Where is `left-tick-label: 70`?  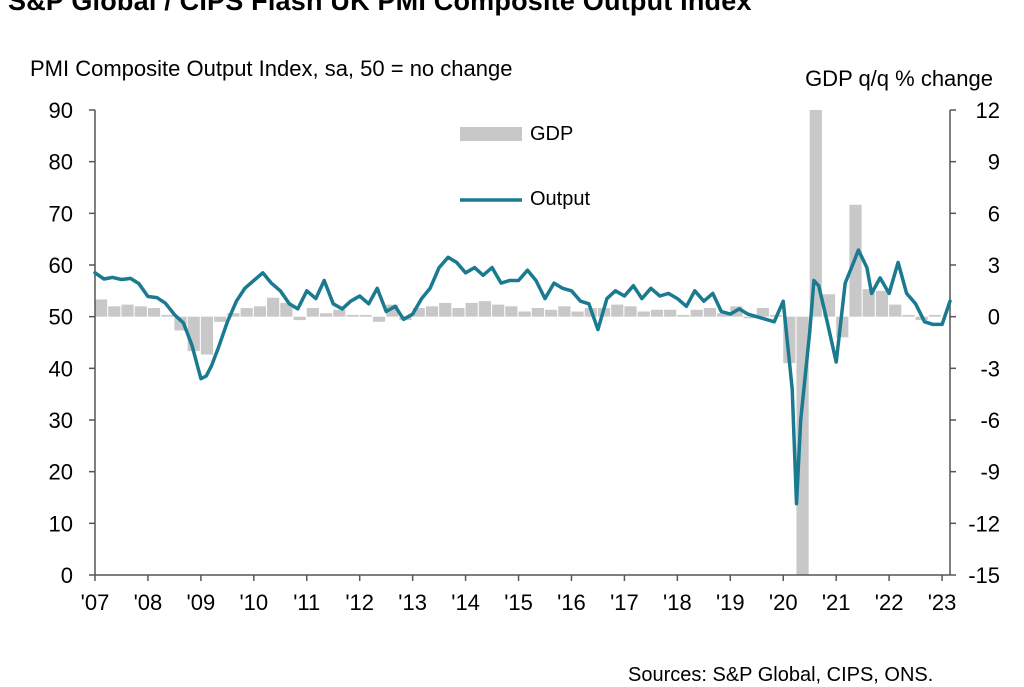 left-tick-label: 70 is located at coordinates (61, 213).